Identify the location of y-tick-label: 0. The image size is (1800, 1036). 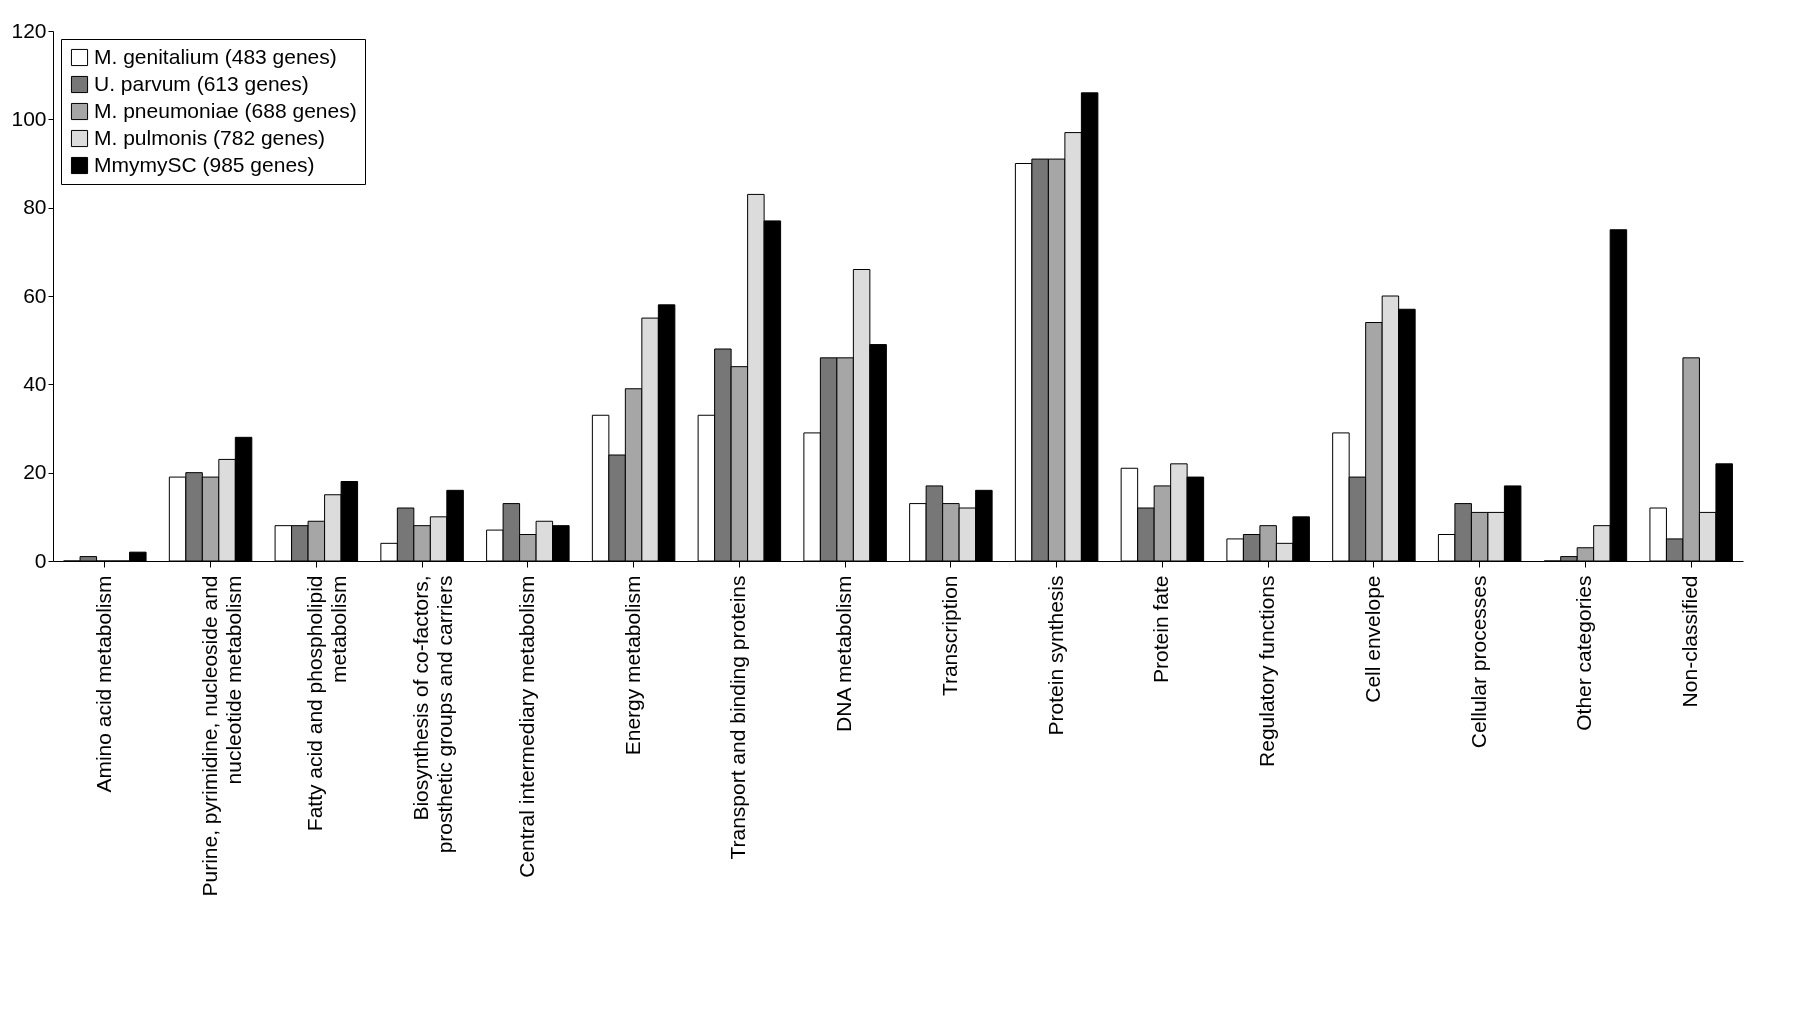
(40, 560).